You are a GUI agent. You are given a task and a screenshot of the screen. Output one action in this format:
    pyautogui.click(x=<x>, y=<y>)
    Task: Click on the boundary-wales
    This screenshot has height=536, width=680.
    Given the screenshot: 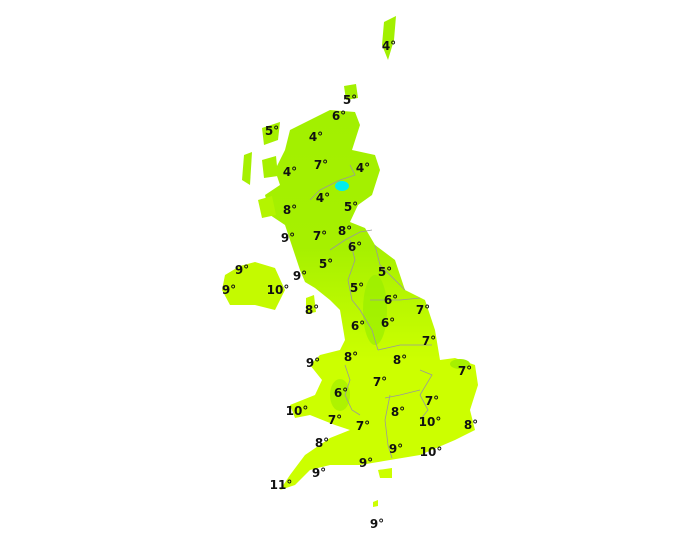 What is the action you would take?
    pyautogui.click(x=352, y=390)
    